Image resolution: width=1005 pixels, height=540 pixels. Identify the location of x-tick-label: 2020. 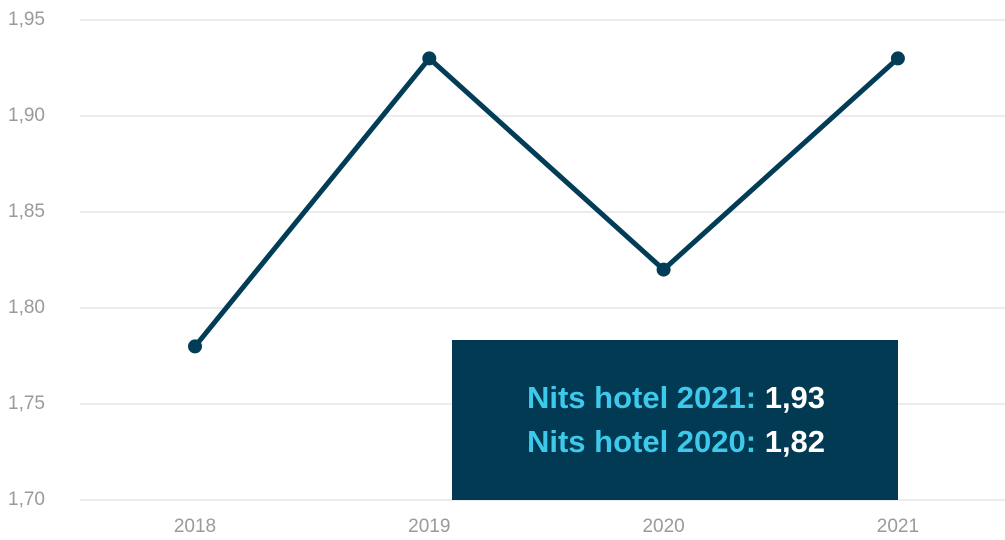
(663, 526).